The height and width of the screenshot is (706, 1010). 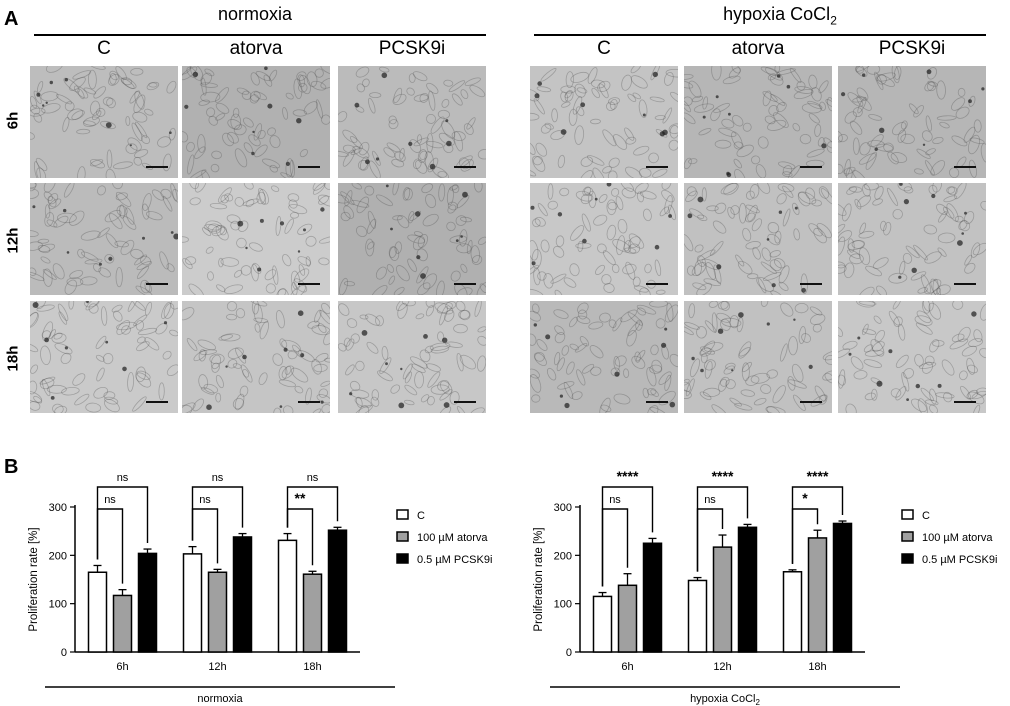 What do you see at coordinates (604, 48) in the screenshot?
I see `col-label-hypoxia-c: C` at bounding box center [604, 48].